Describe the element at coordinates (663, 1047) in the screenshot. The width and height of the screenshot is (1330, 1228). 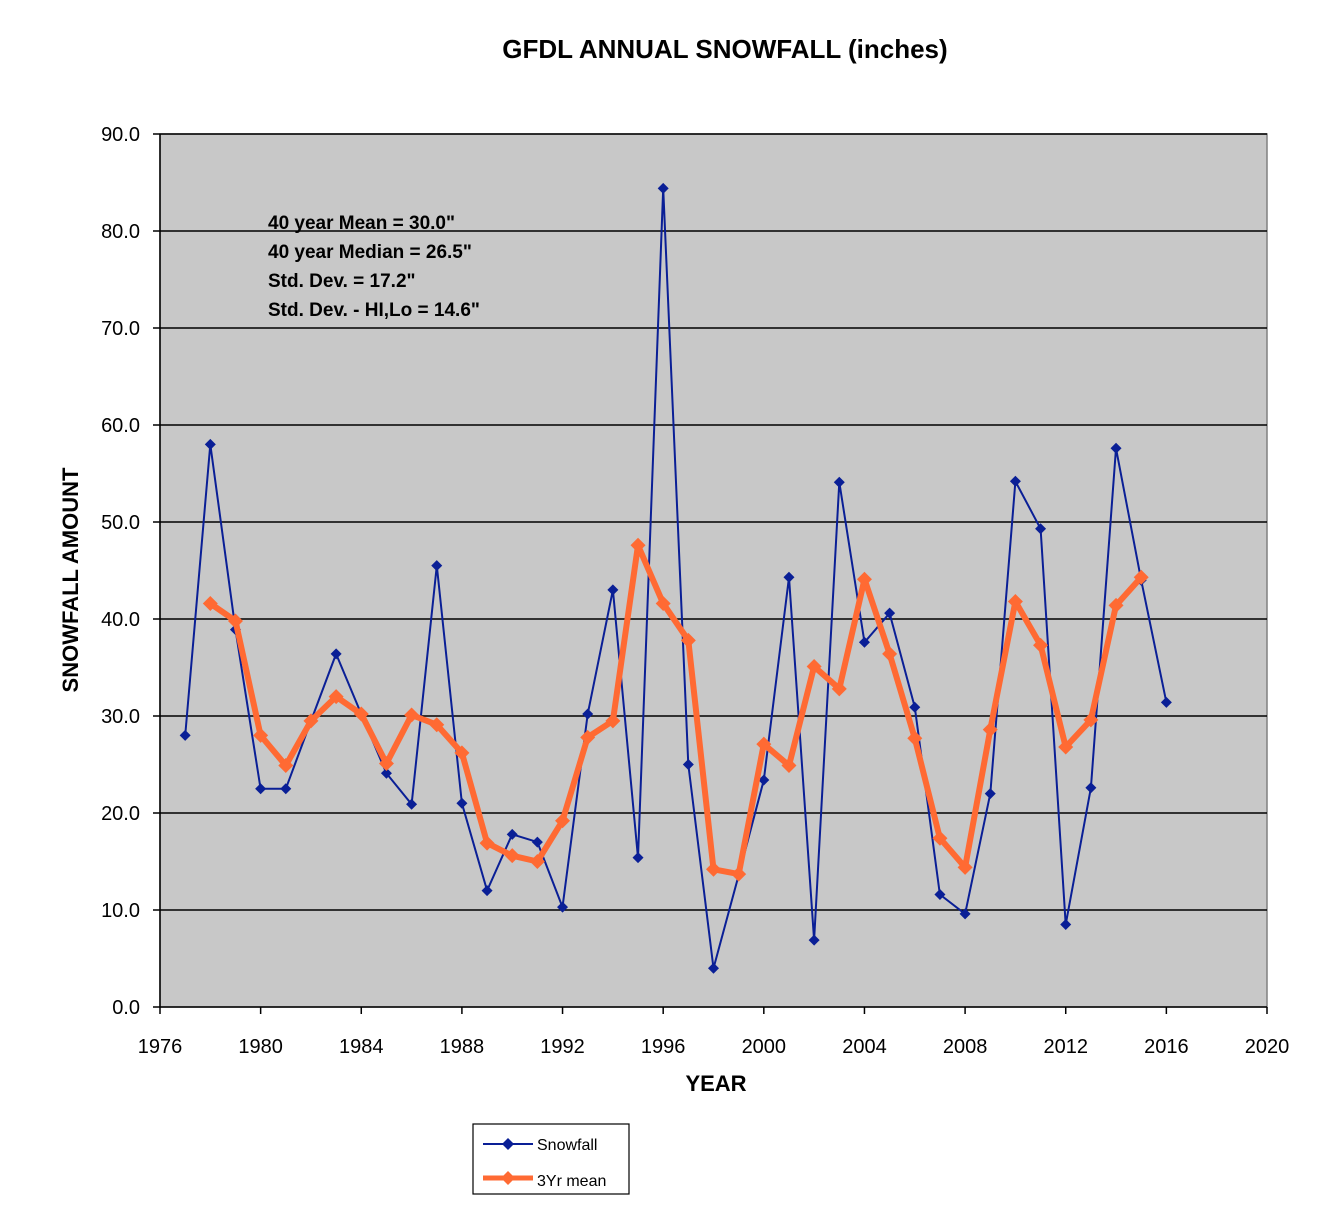
I see `x-tick-label: 1996` at that location.